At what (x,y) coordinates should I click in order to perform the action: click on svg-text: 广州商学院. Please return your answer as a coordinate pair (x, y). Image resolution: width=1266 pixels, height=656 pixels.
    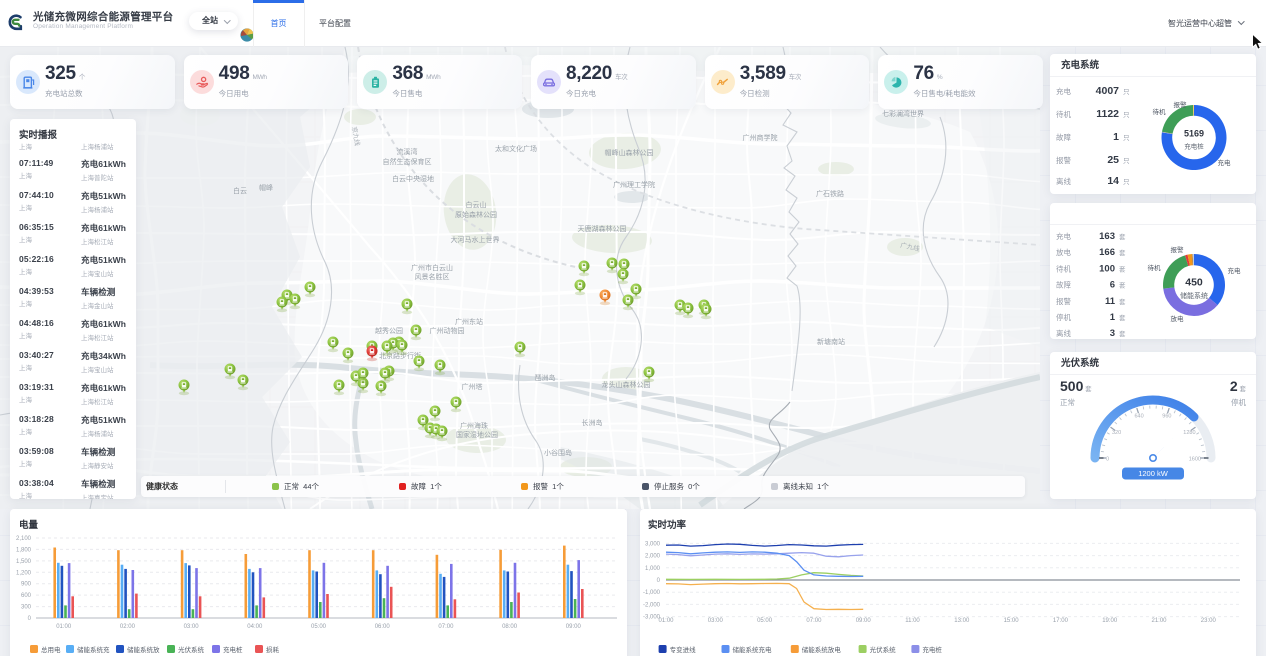
    Looking at the image, I should click on (760, 137).